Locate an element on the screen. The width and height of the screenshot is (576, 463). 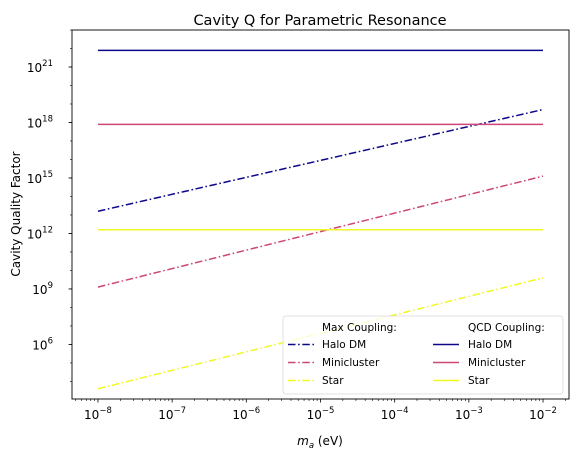
y-tick-label: 10⁶ is located at coordinates (42, 344).